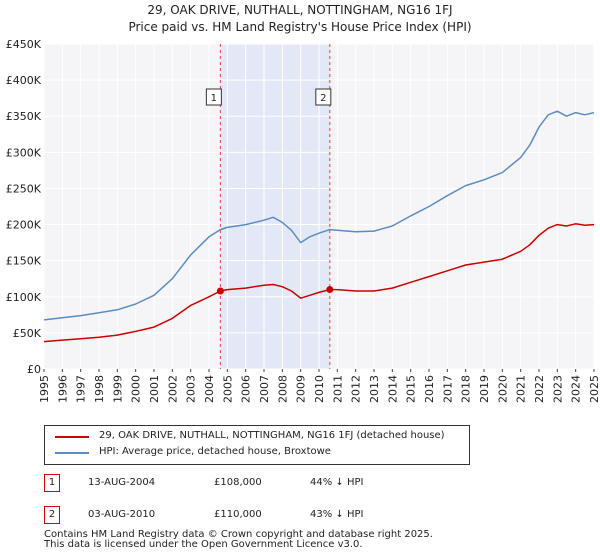 The image size is (600, 560). Describe the element at coordinates (62, 389) in the screenshot. I see `x-tick-label: 1996` at that location.